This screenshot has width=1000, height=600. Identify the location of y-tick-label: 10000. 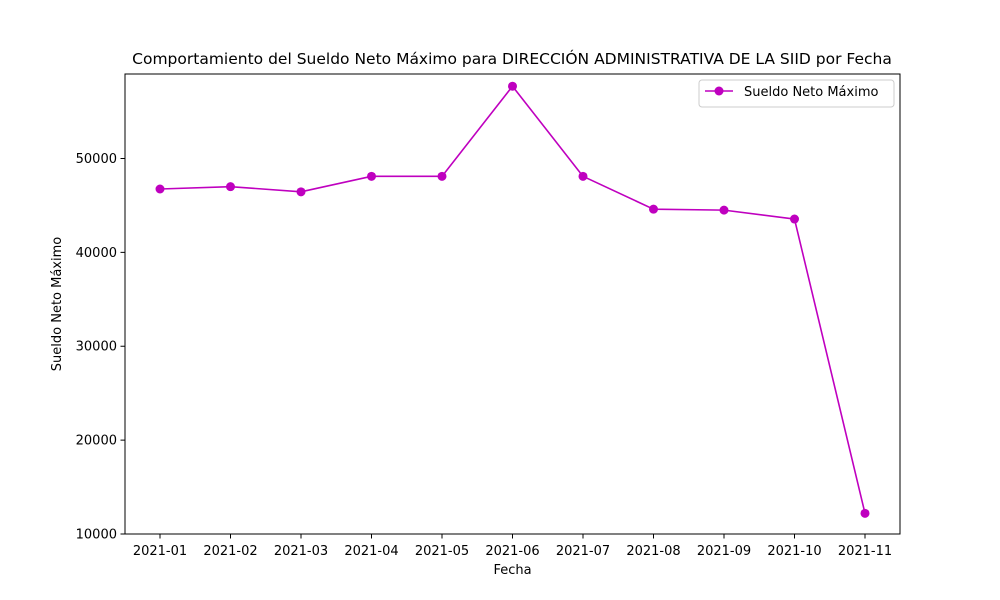
(96, 535).